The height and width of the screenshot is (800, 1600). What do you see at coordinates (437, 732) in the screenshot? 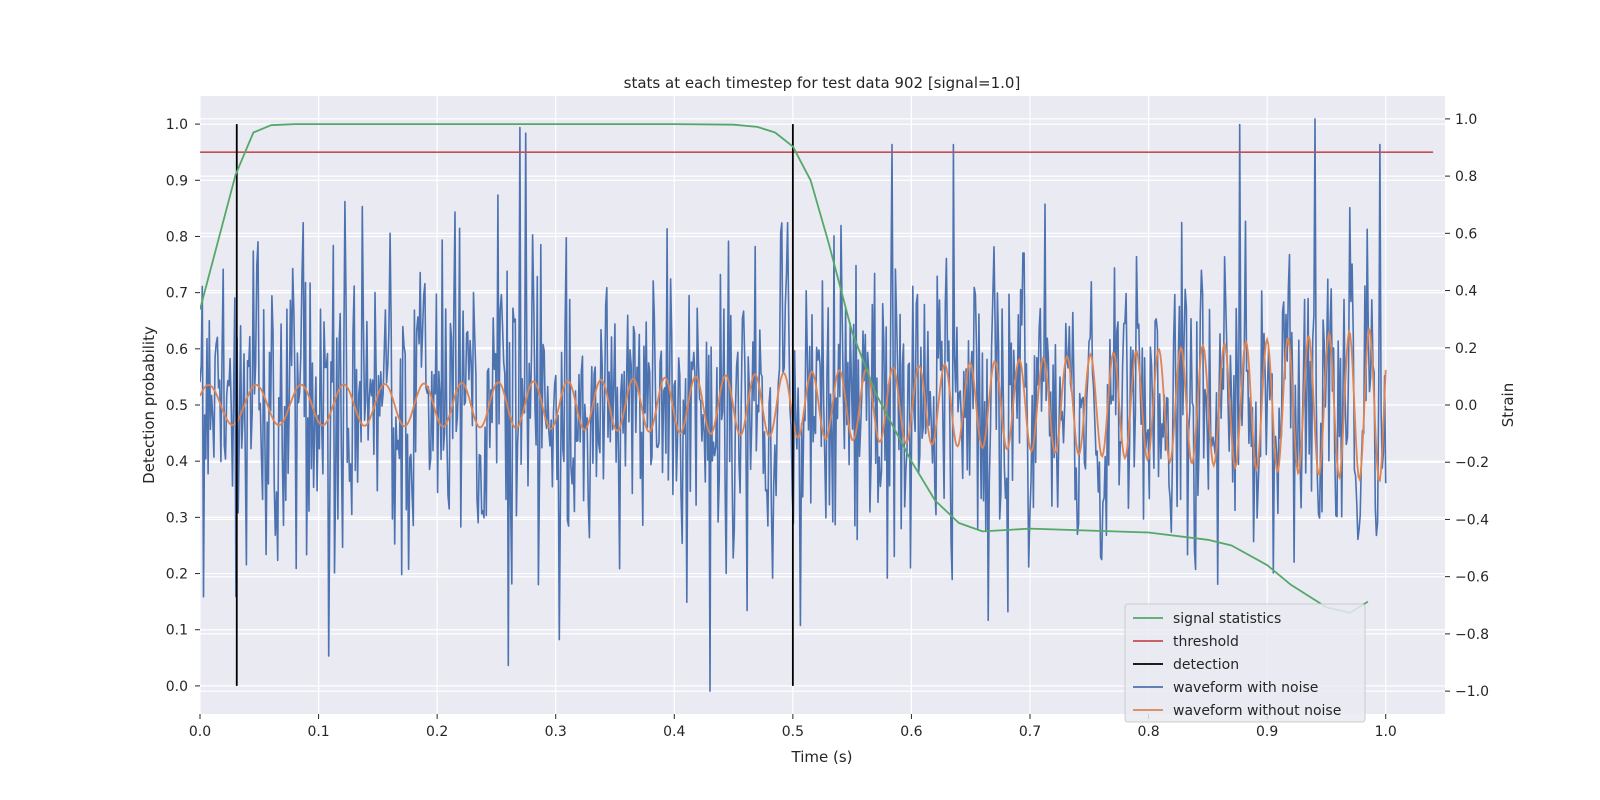
I see `x-tick-label: 0.2` at bounding box center [437, 732].